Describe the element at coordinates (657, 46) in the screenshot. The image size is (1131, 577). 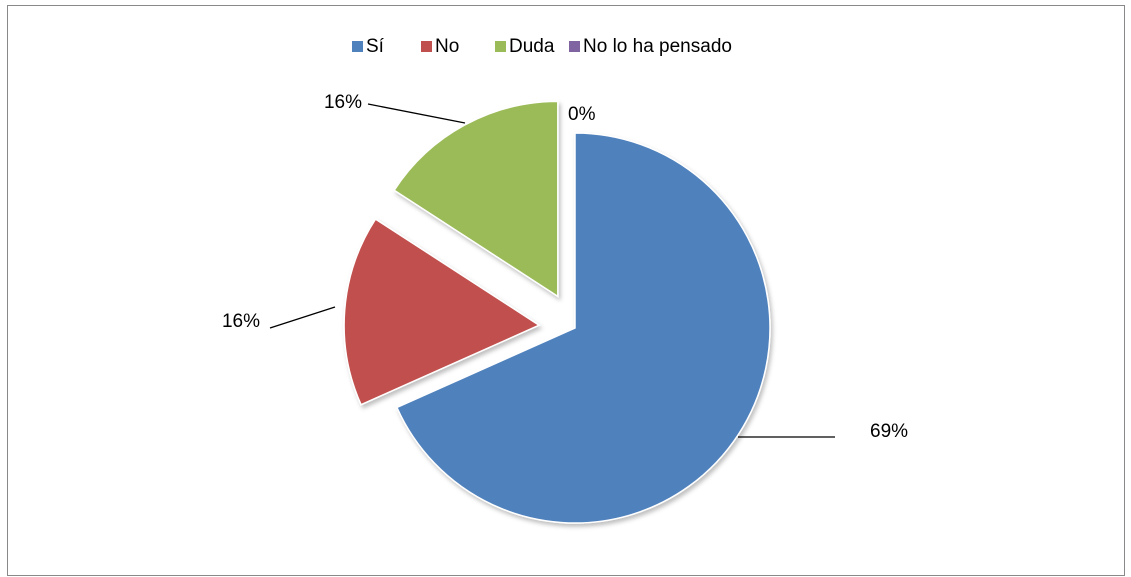
I see `legend-label: No lo ha pensado` at that location.